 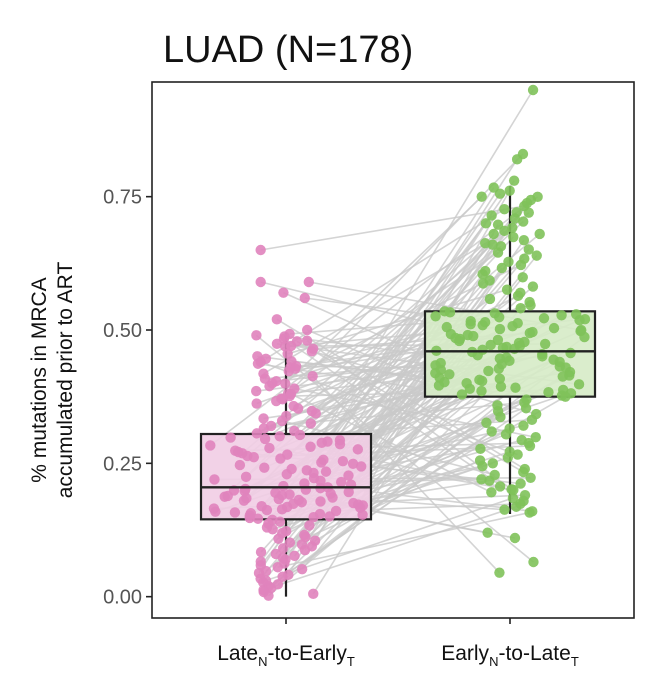 I want to click on y-tick-label: 0.00, so click(x=122, y=598).